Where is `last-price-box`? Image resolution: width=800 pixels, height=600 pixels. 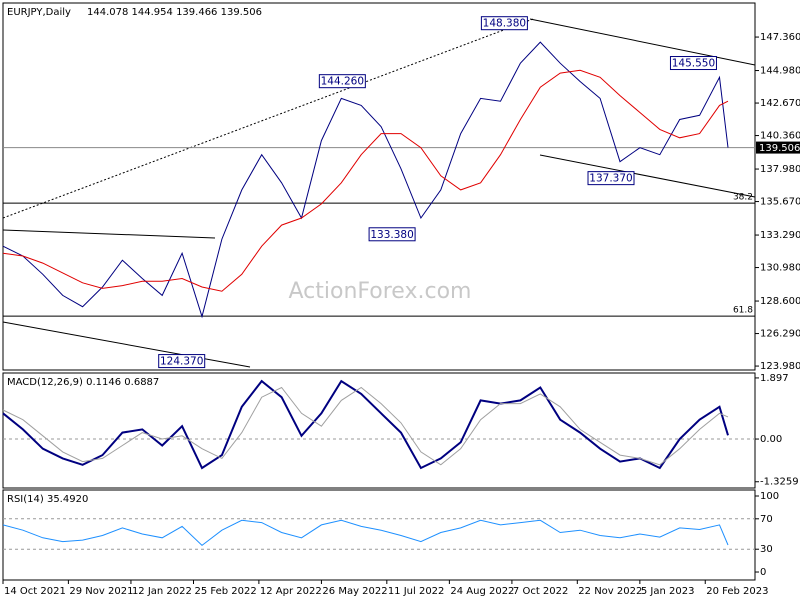 last-price-box is located at coordinates (778, 147).